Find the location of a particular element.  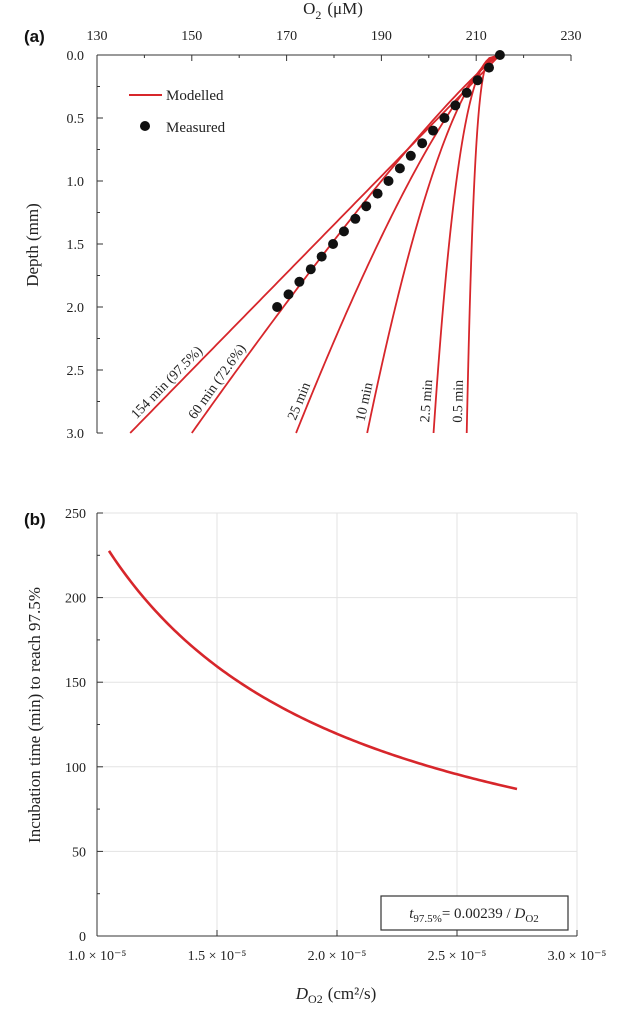

formula-text: t97.5%= 0.00239 / DO2 is located at coordinates (474, 915).